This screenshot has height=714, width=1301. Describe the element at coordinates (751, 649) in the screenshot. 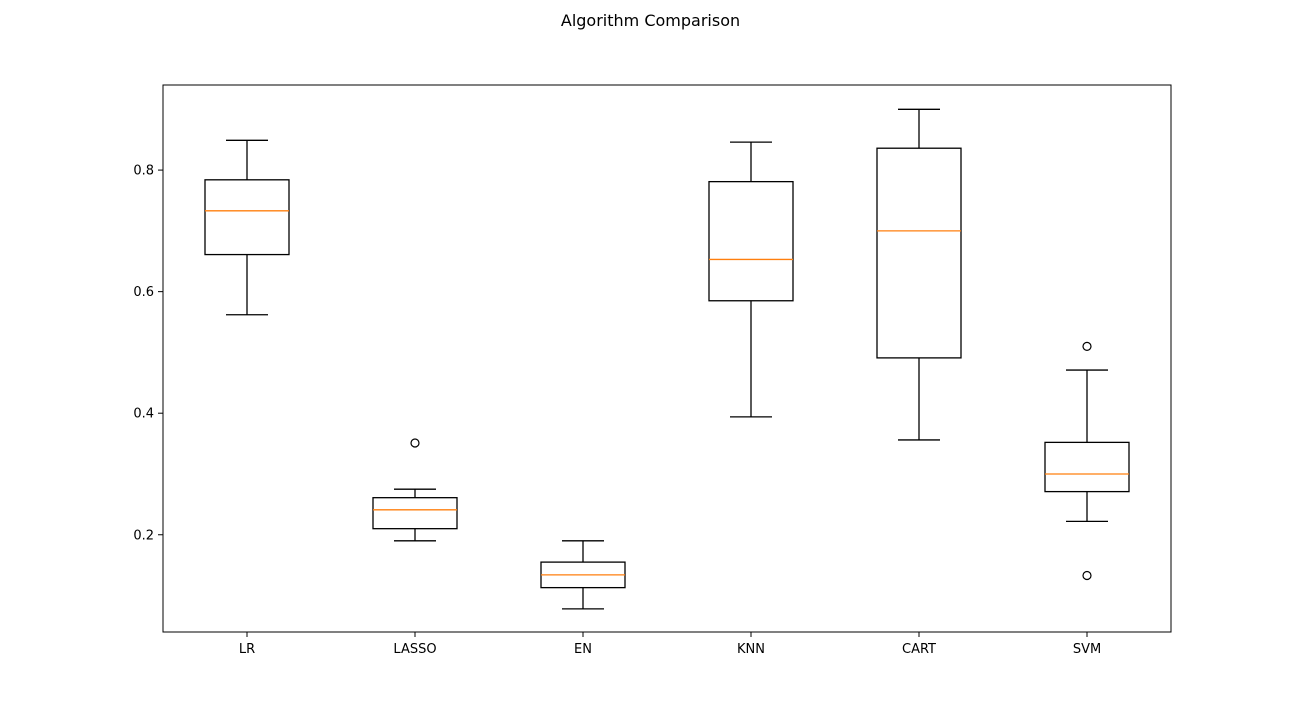

I see `x-tick-label-knn: KNN` at that location.